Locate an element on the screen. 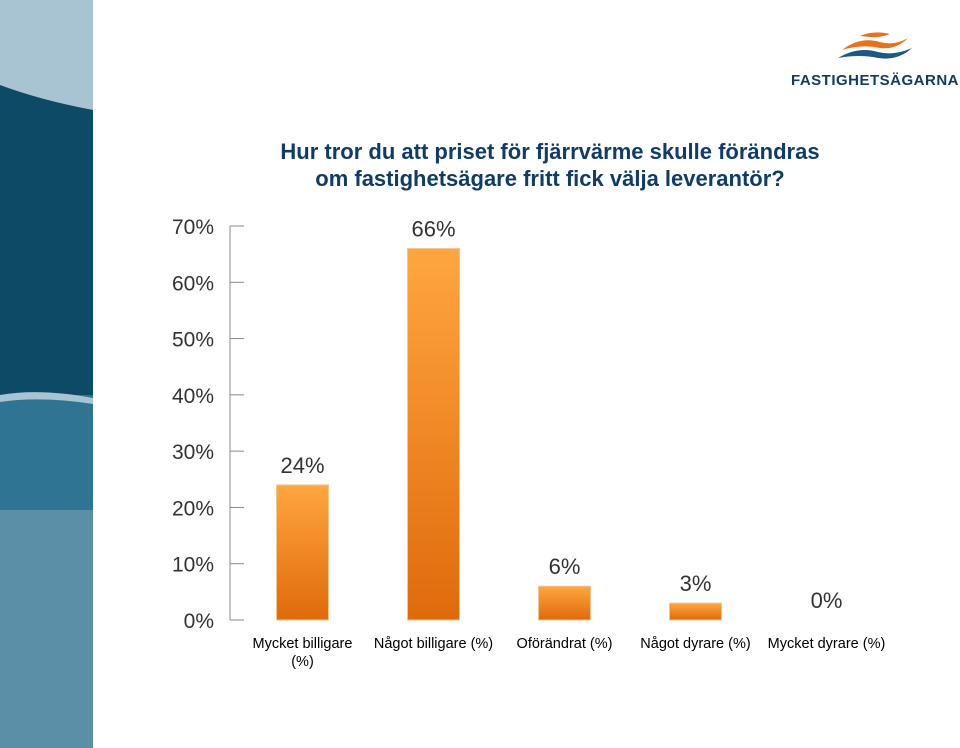 Image resolution: width=960 pixels, height=748 pixels. y-tick-label: 0% is located at coordinates (199, 621).